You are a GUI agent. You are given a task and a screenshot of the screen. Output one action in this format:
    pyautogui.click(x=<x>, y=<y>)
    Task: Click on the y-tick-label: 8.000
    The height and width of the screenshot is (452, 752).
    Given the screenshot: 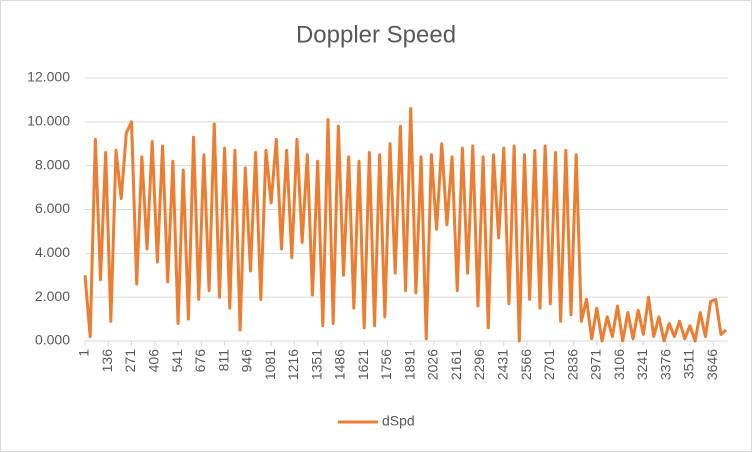 What is the action you would take?
    pyautogui.click(x=52, y=164)
    